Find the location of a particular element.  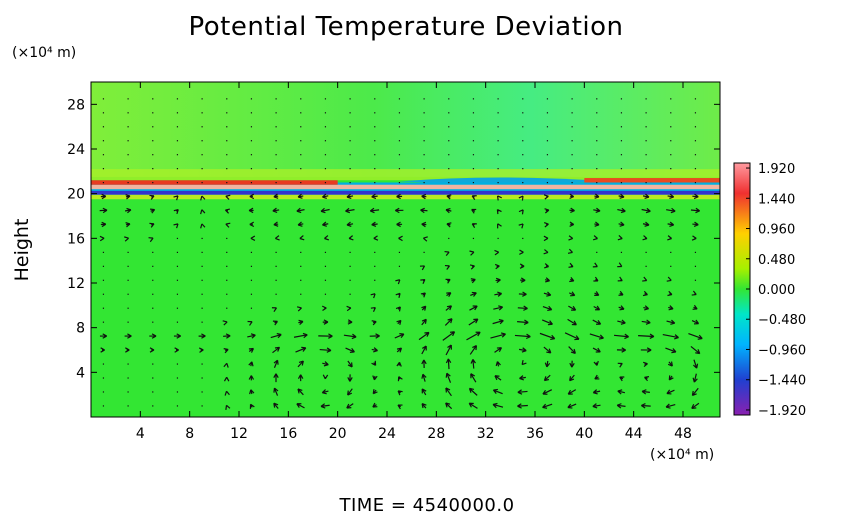

y-tick-label-24: 24 is located at coordinates (76, 150).